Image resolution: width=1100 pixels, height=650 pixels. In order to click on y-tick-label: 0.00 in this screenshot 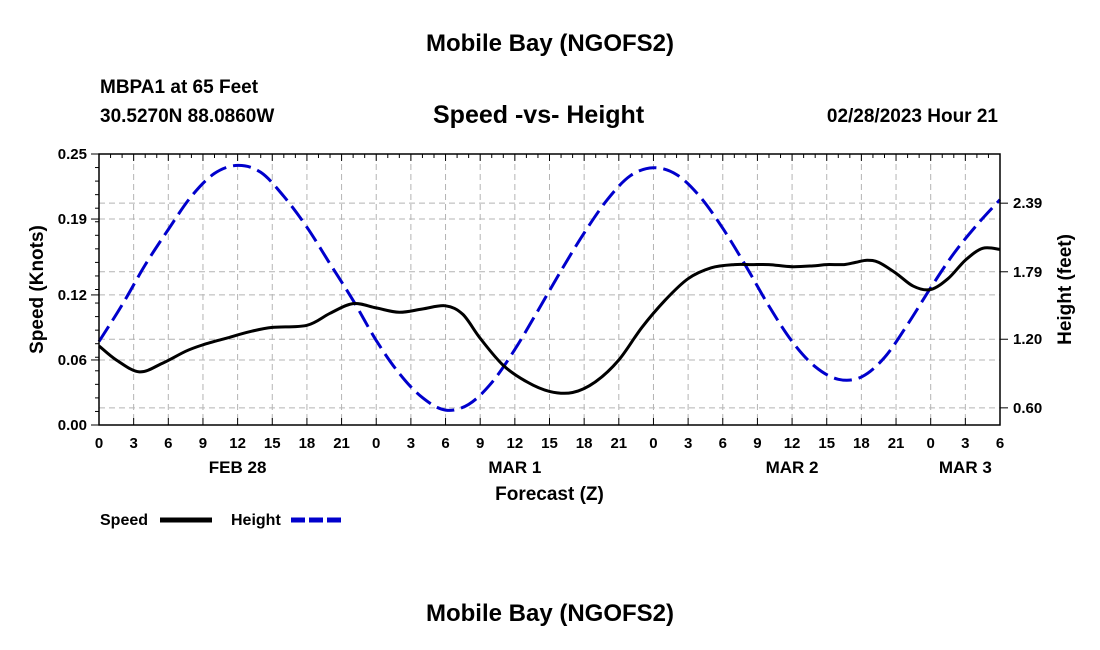, I will do `click(72, 425)`.